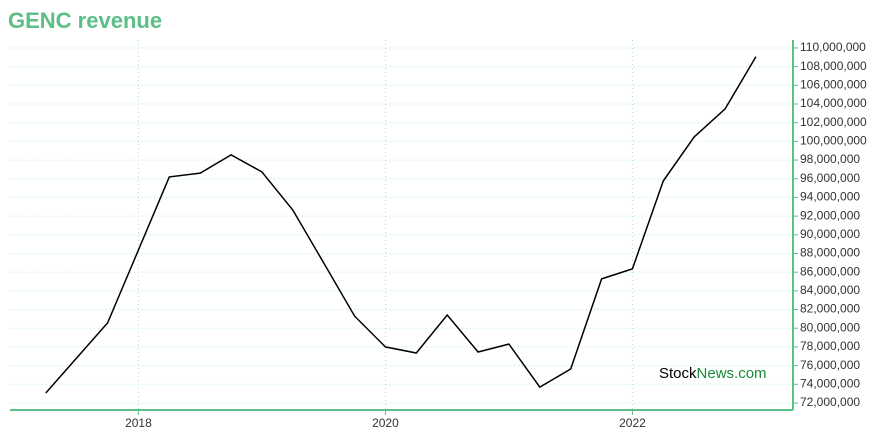 The width and height of the screenshot is (880, 440). I want to click on y-tick-label: 82,000,000, so click(830, 309).